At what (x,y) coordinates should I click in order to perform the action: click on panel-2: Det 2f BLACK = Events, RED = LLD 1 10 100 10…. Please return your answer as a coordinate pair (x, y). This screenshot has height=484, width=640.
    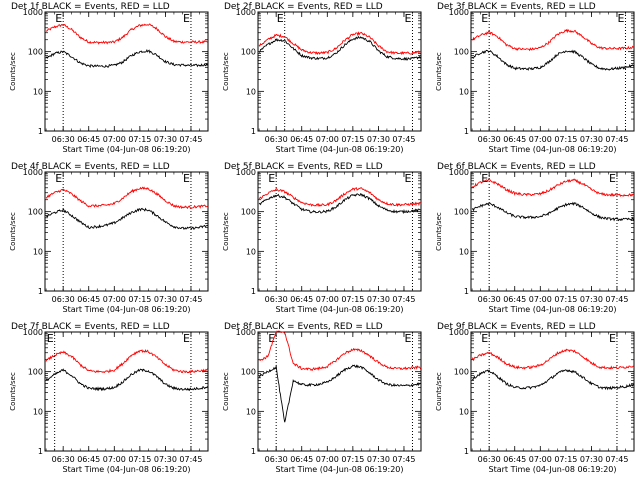
    Looking at the image, I should click on (322, 78).